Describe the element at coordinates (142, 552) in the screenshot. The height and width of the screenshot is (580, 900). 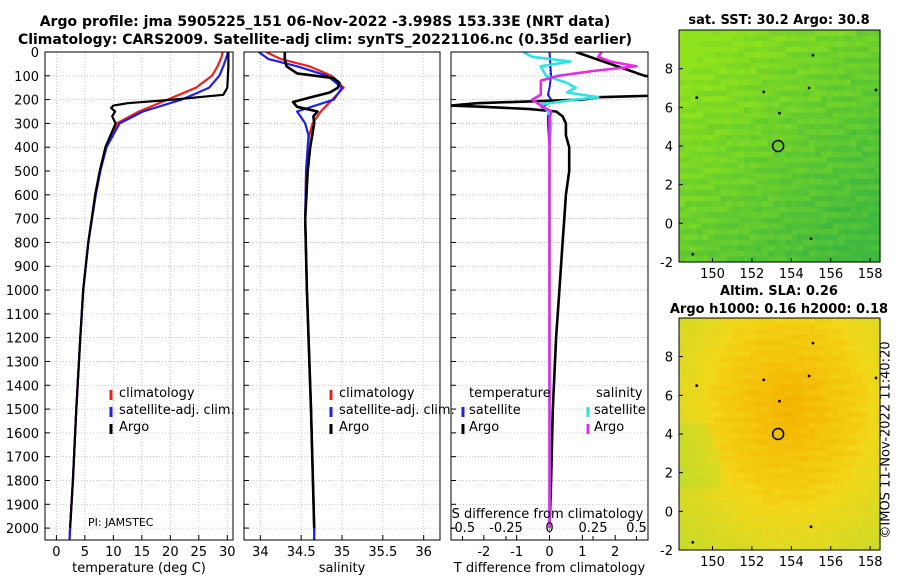
I see `temp-axis-xtick-label: 15` at that location.